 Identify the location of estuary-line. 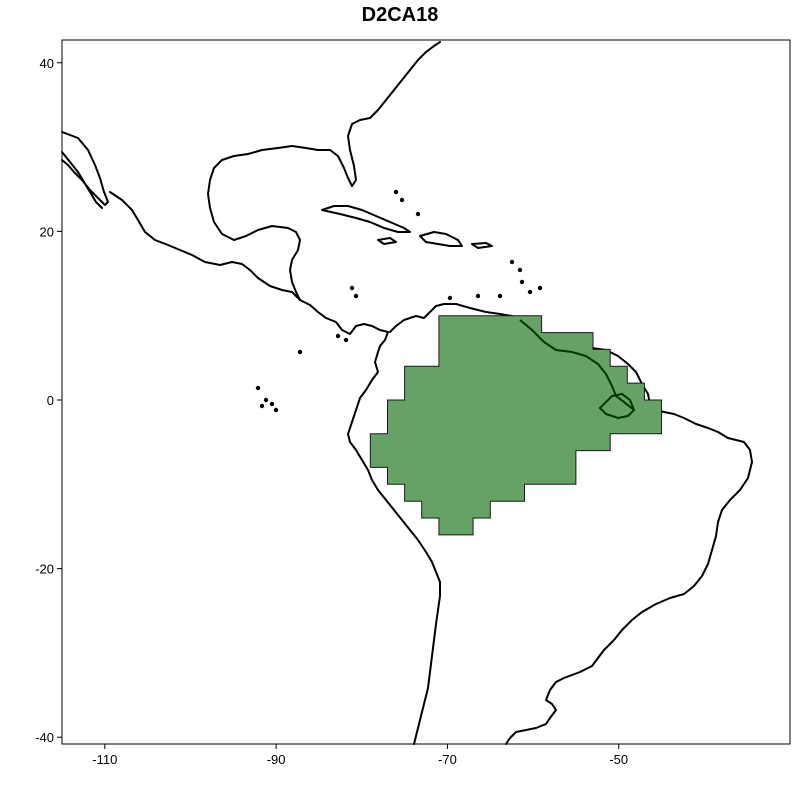
(617, 406).